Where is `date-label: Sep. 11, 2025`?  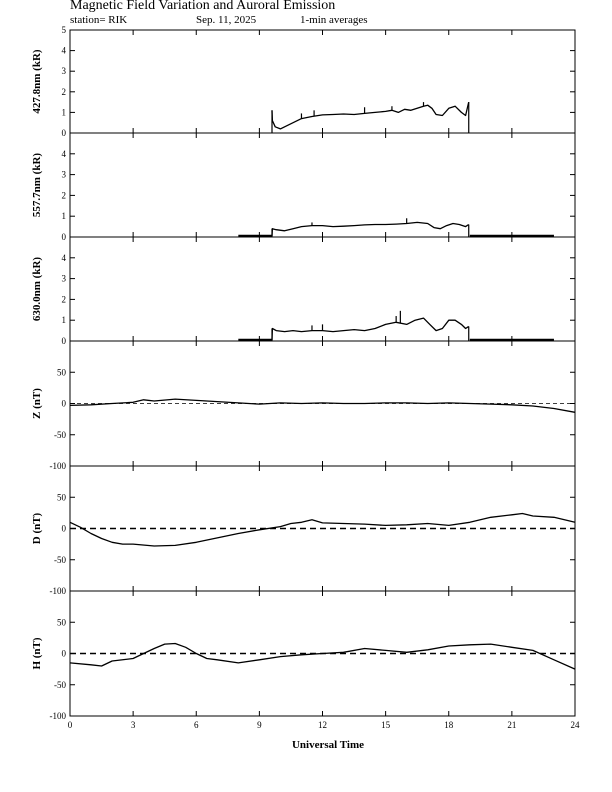 date-label: Sep. 11, 2025 is located at coordinates (226, 20).